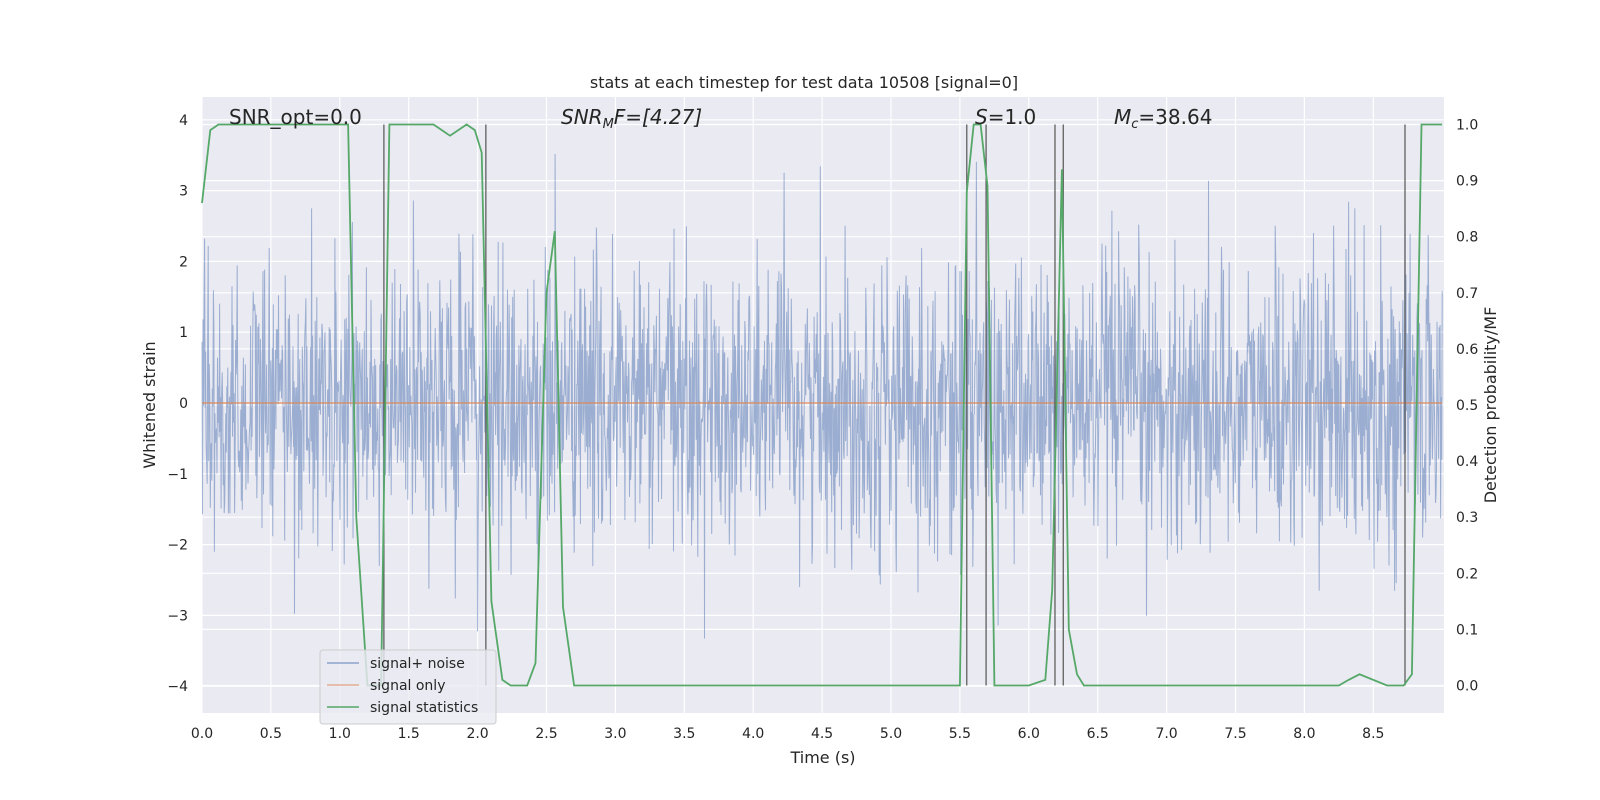 Image resolution: width=1600 pixels, height=800 pixels. I want to click on snr-mf-prefix: SNR, so click(582, 117).